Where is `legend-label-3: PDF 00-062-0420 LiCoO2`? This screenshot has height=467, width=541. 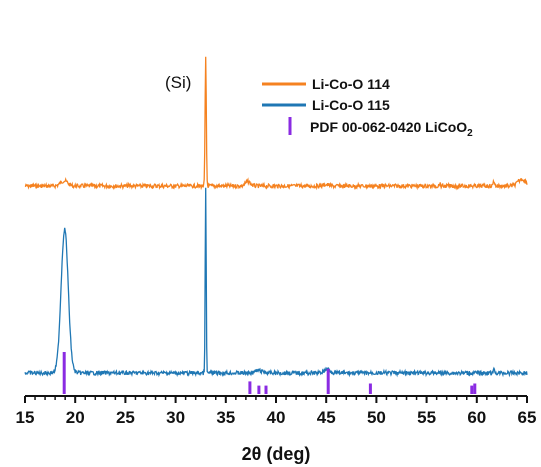
legend-label-3: PDF 00-062-0420 LiCoO2 is located at coordinates (391, 129).